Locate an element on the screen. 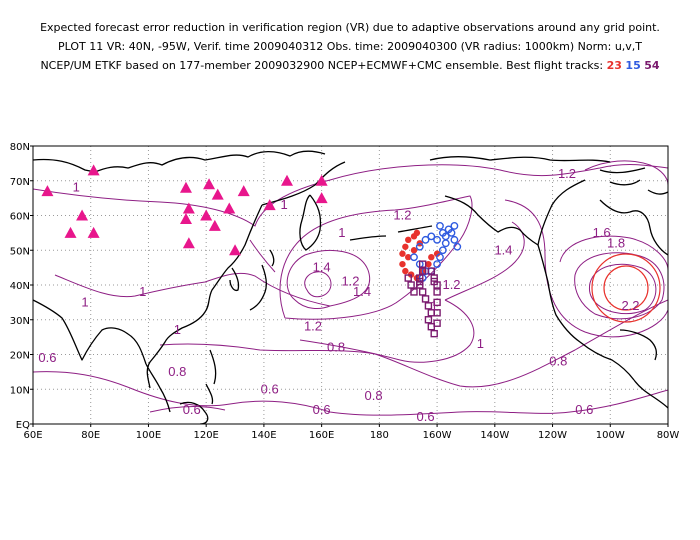 The image size is (700, 540). longitude-label: 100E is located at coordinates (148, 435).